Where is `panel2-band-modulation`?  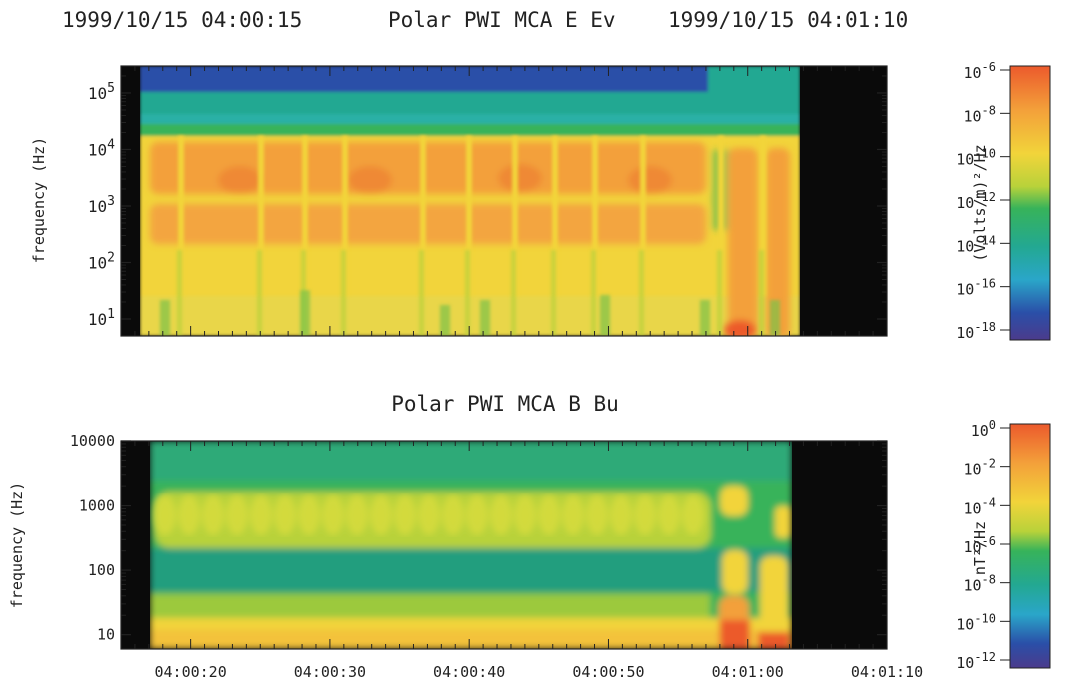 panel2-band-modulation is located at coordinates (429, 515).